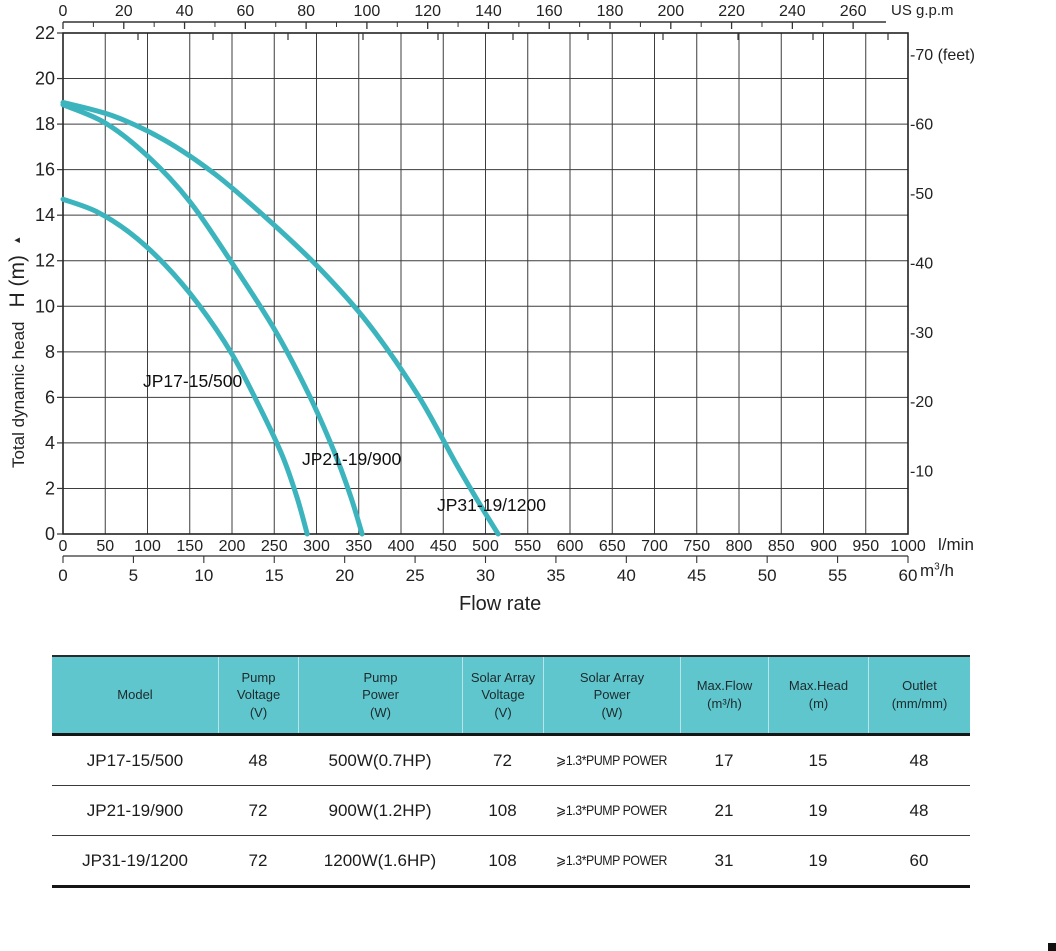  Describe the element at coordinates (818, 686) in the screenshot. I see `table-header-line: Max.Head` at that location.